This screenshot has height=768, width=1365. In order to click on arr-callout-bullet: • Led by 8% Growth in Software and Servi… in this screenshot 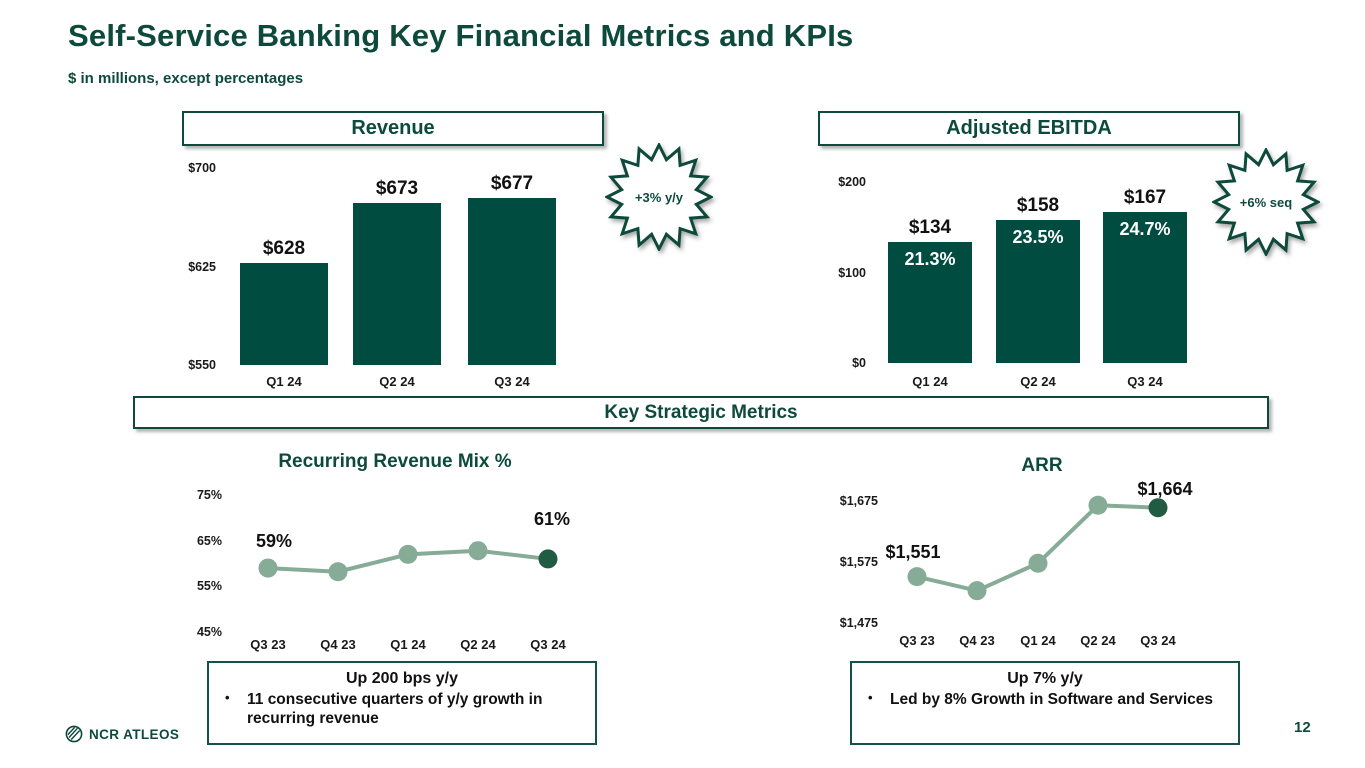, I will do `click(1045, 699)`.